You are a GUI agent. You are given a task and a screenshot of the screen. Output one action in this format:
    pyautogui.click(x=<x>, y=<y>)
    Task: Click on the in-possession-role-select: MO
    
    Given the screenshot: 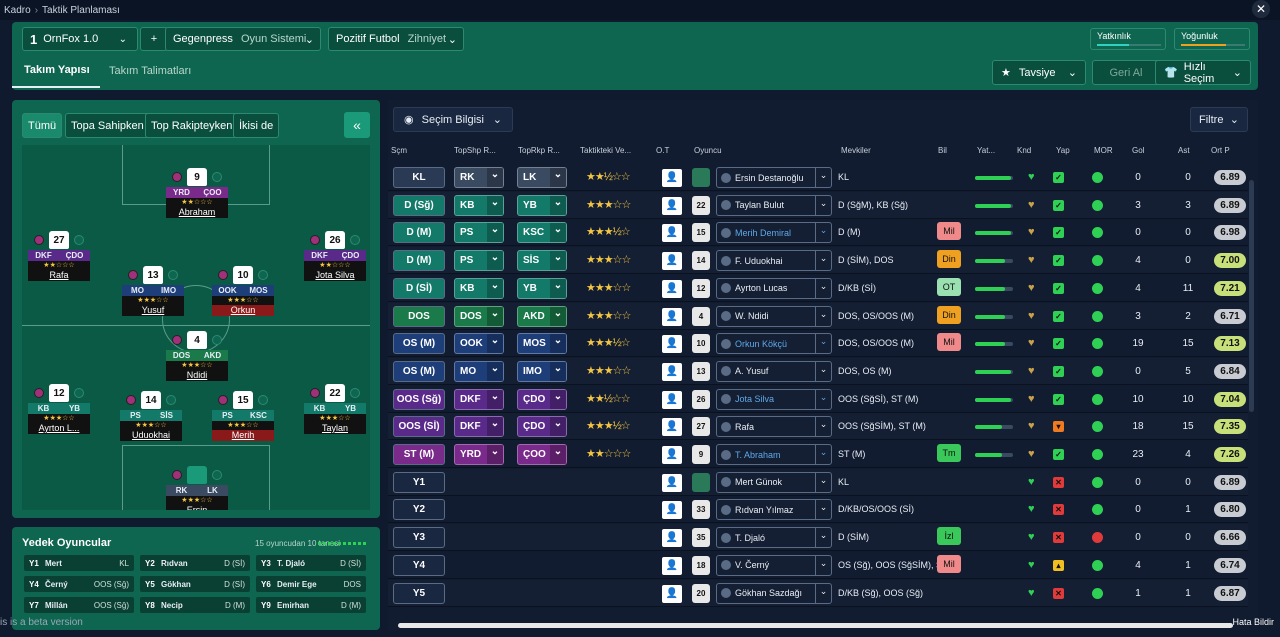 What is the action you would take?
    pyautogui.click(x=479, y=371)
    